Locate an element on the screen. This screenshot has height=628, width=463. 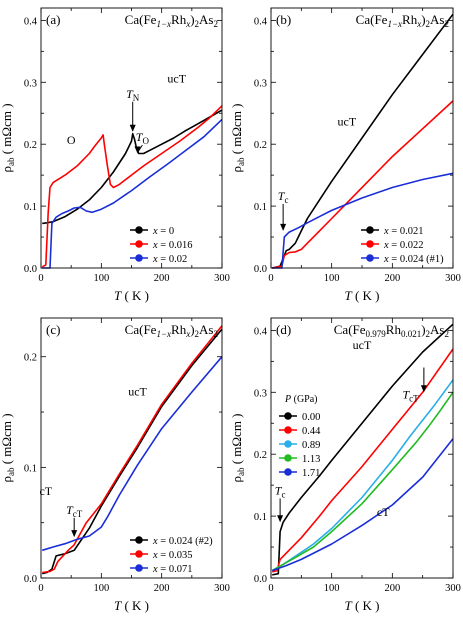
panel-label: (c) is located at coordinates (53, 329).